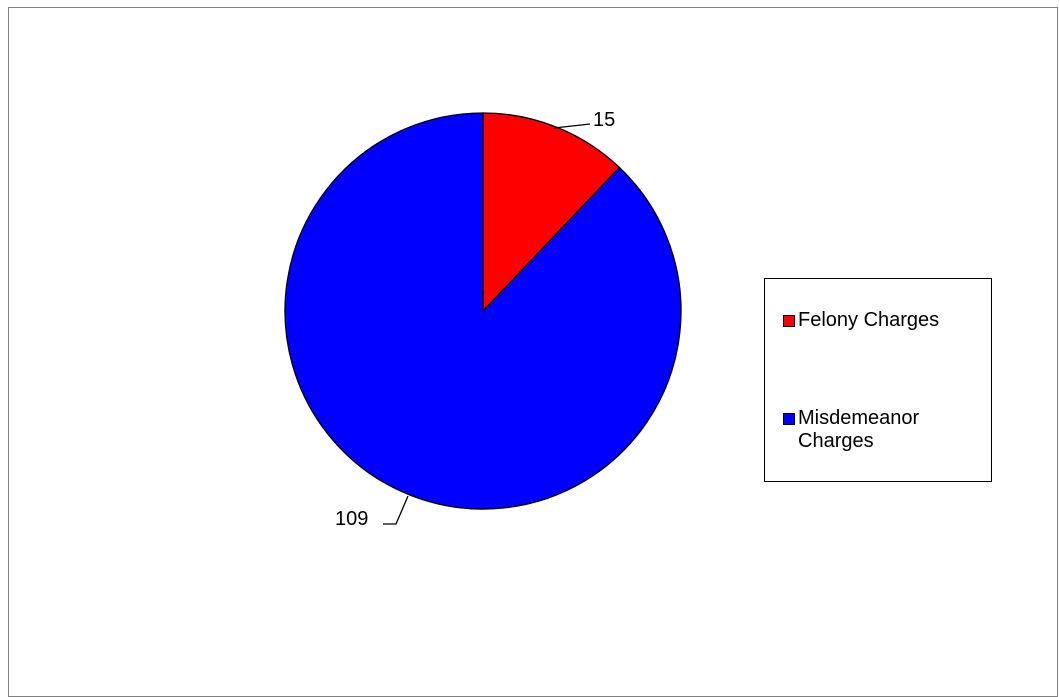  What do you see at coordinates (878, 380) in the screenshot?
I see `legend: Felony Charges Misdemeanor Charges` at bounding box center [878, 380].